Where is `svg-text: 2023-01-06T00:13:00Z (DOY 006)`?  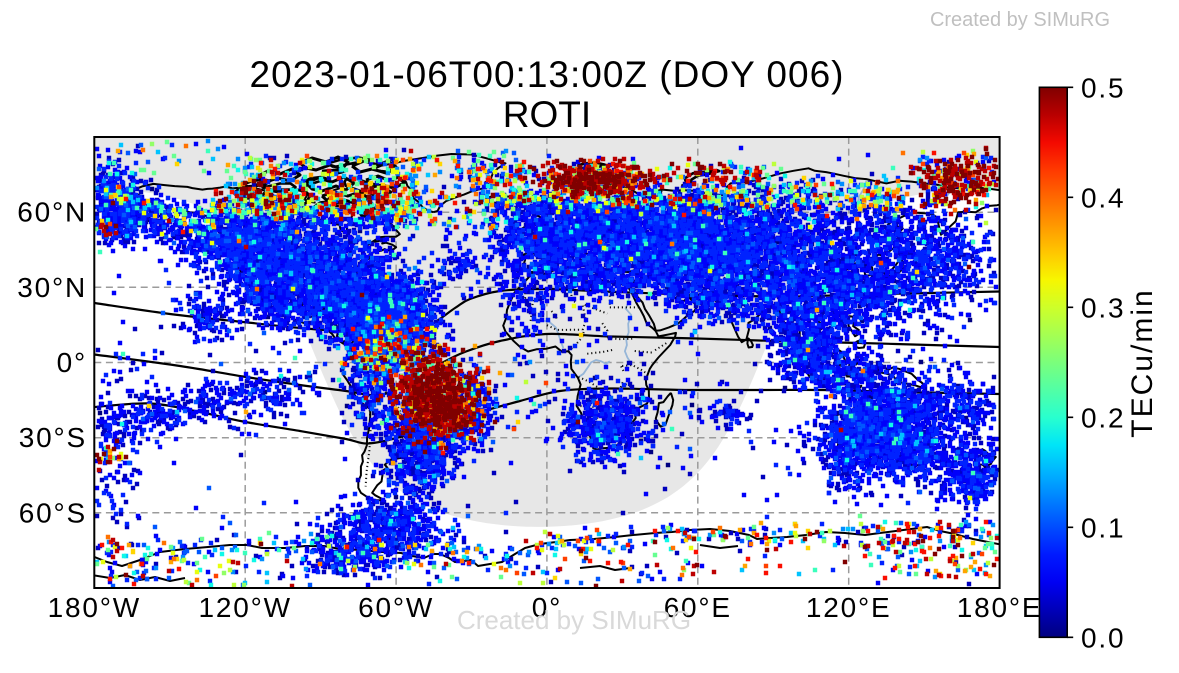
svg-text: 2023-01-06T00:13:00Z (DOY 006) is located at coordinates (547, 74).